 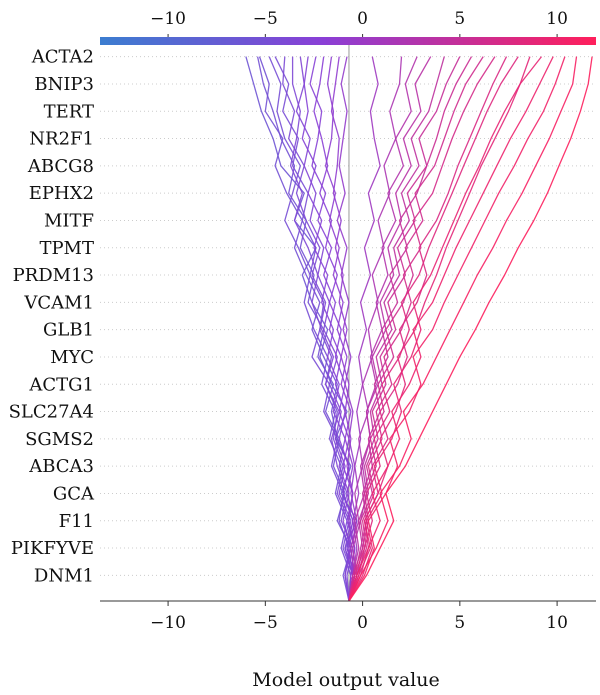 I want to click on colorbar, so click(x=348, y=41).